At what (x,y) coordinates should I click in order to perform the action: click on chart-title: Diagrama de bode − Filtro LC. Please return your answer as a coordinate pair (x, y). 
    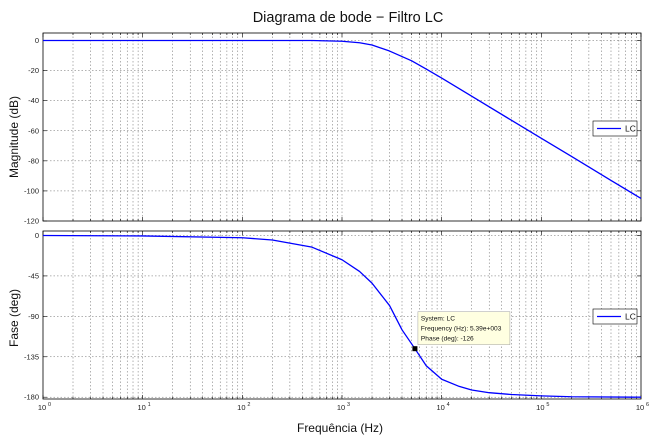
    Looking at the image, I should click on (348, 18).